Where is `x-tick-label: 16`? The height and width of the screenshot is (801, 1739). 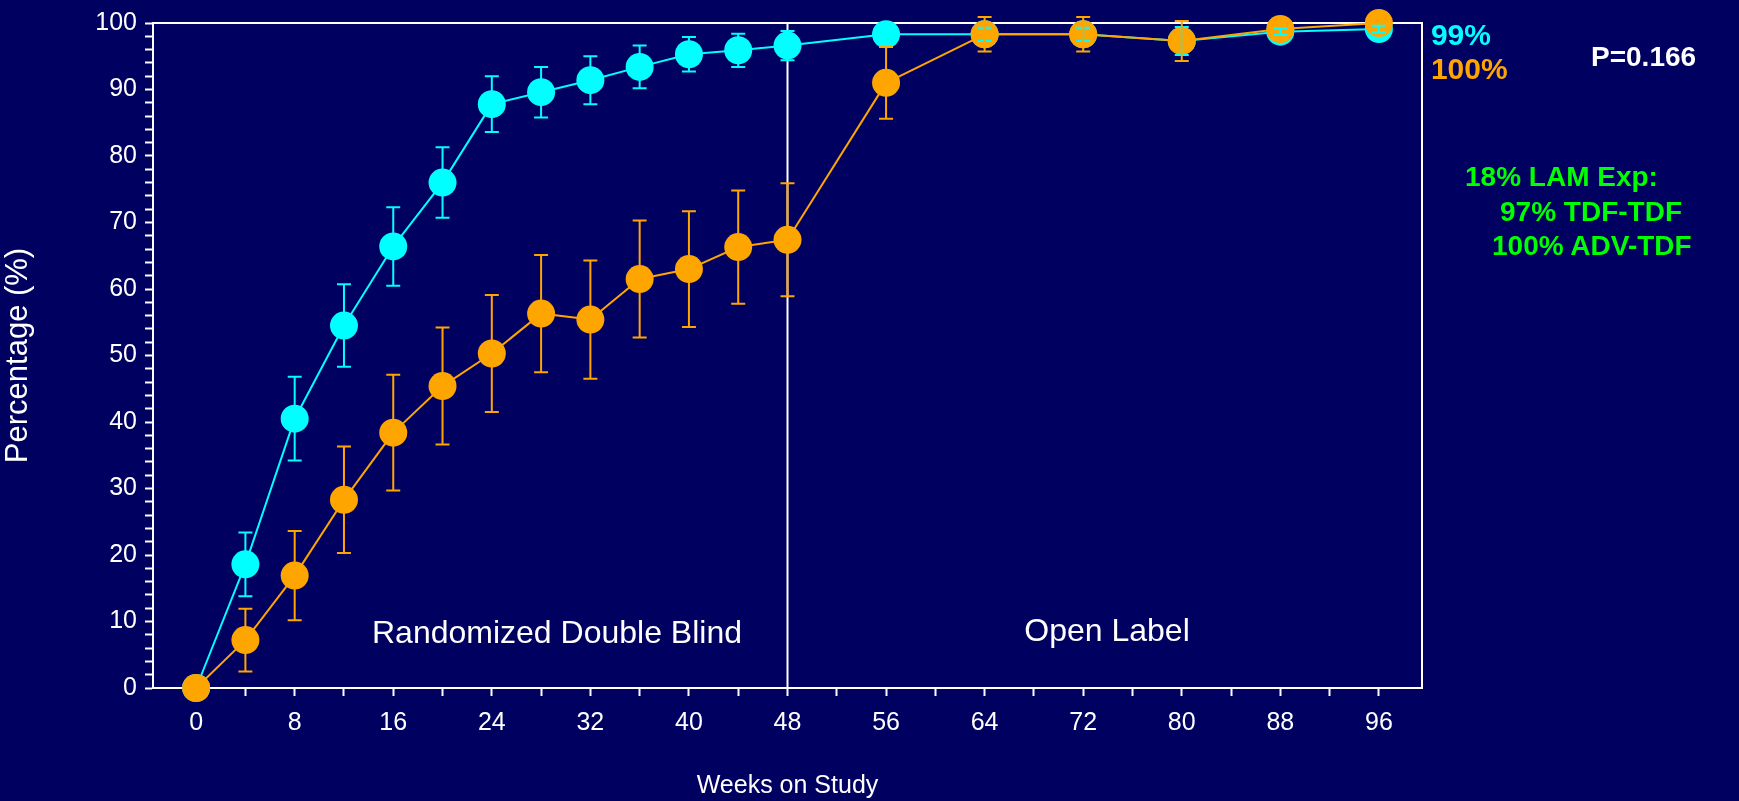
x-tick-label: 16 is located at coordinates (393, 720).